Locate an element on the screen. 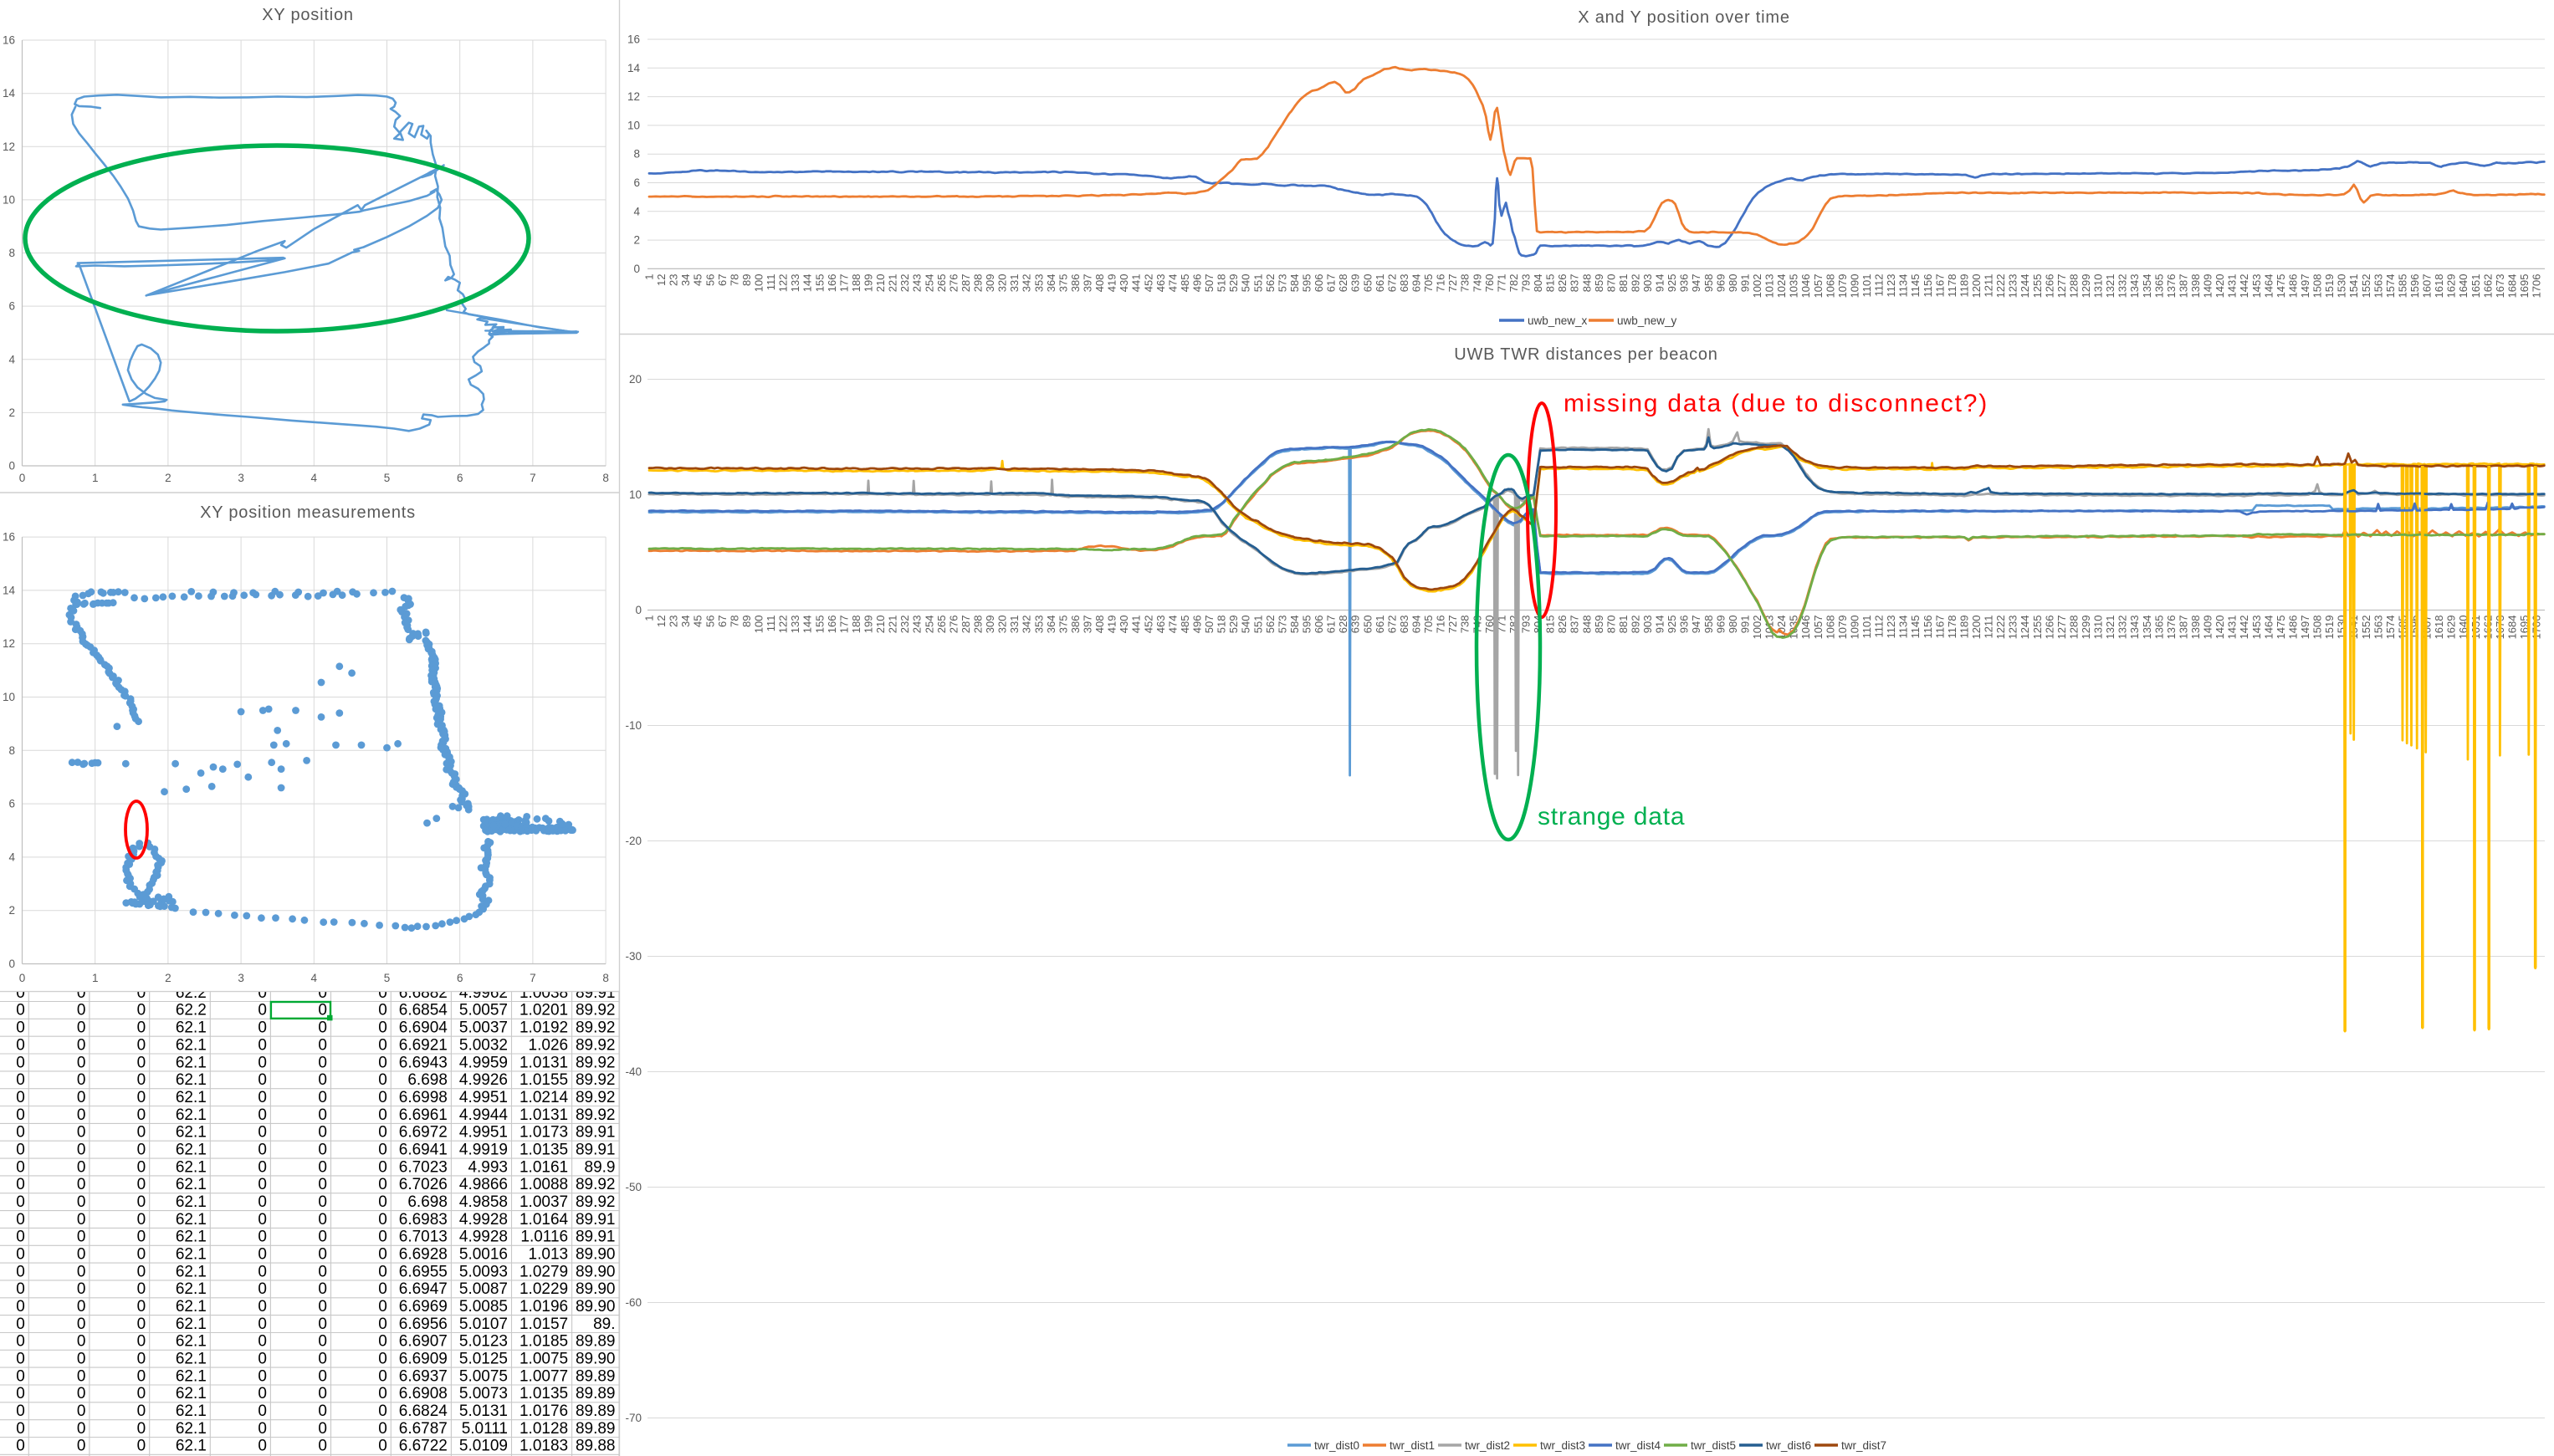 The width and height of the screenshot is (2554, 1456). svg-text: twr_dist4 is located at coordinates (1638, 1445).